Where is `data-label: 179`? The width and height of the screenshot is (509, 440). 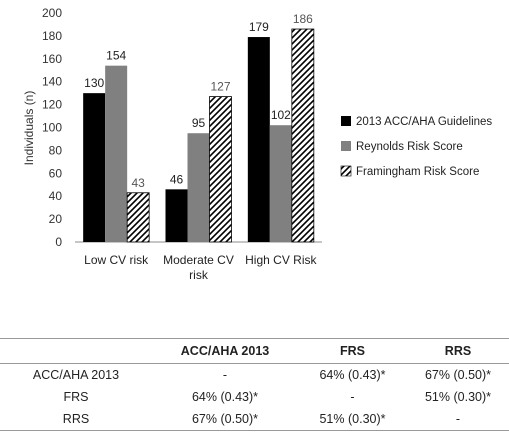
data-label: 179 is located at coordinates (259, 27).